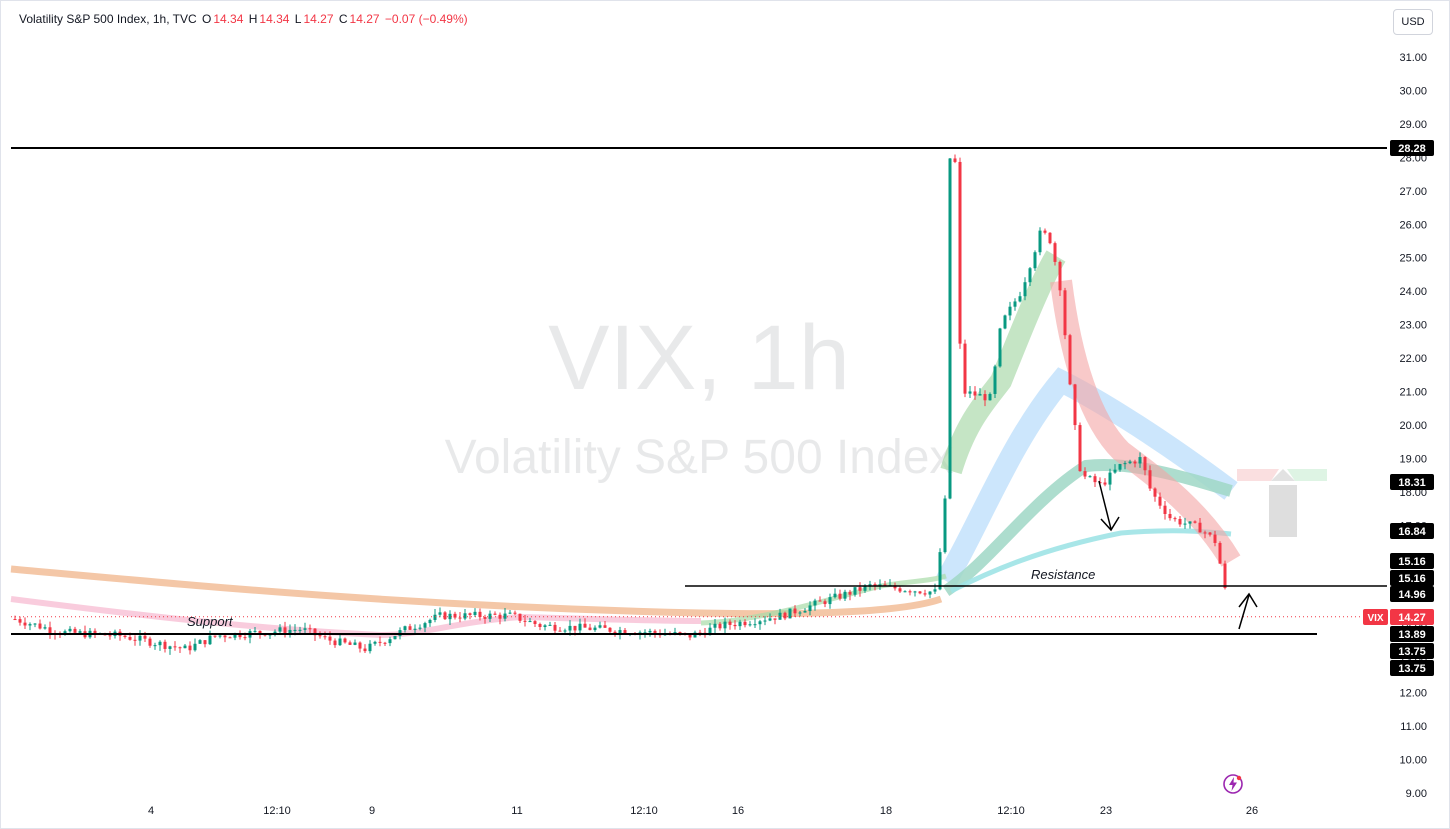 The height and width of the screenshot is (829, 1450). What do you see at coordinates (277, 811) in the screenshot?
I see `time-axis-tick: 12:10` at bounding box center [277, 811].